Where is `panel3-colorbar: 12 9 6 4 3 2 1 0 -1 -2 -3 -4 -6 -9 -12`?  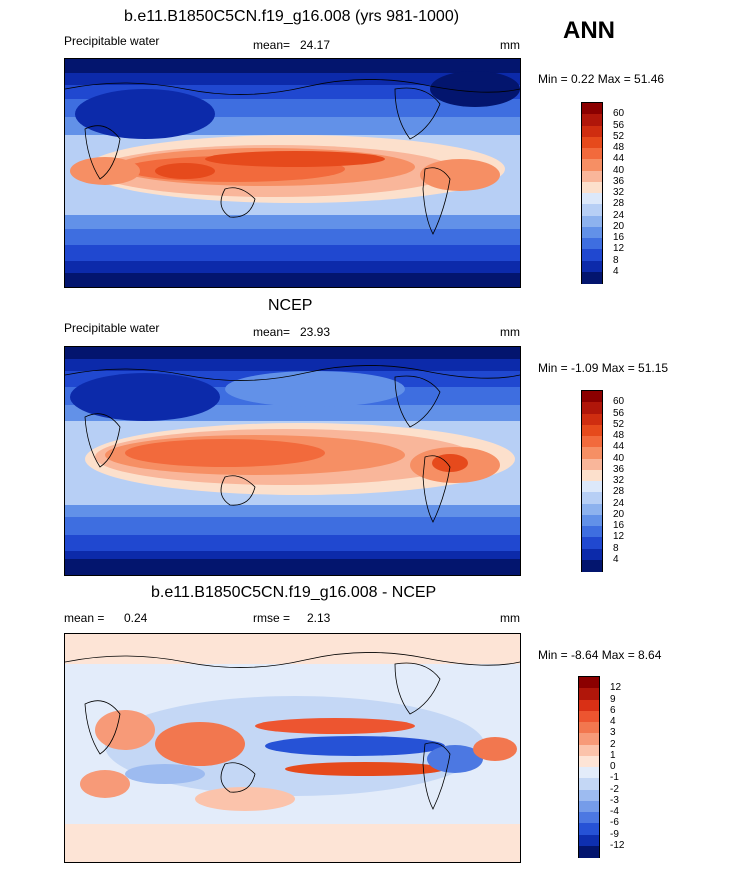 panel3-colorbar: 12 9 6 4 3 2 1 0 -1 -2 -3 -4 -6 -9 -12 is located at coordinates (601, 767).